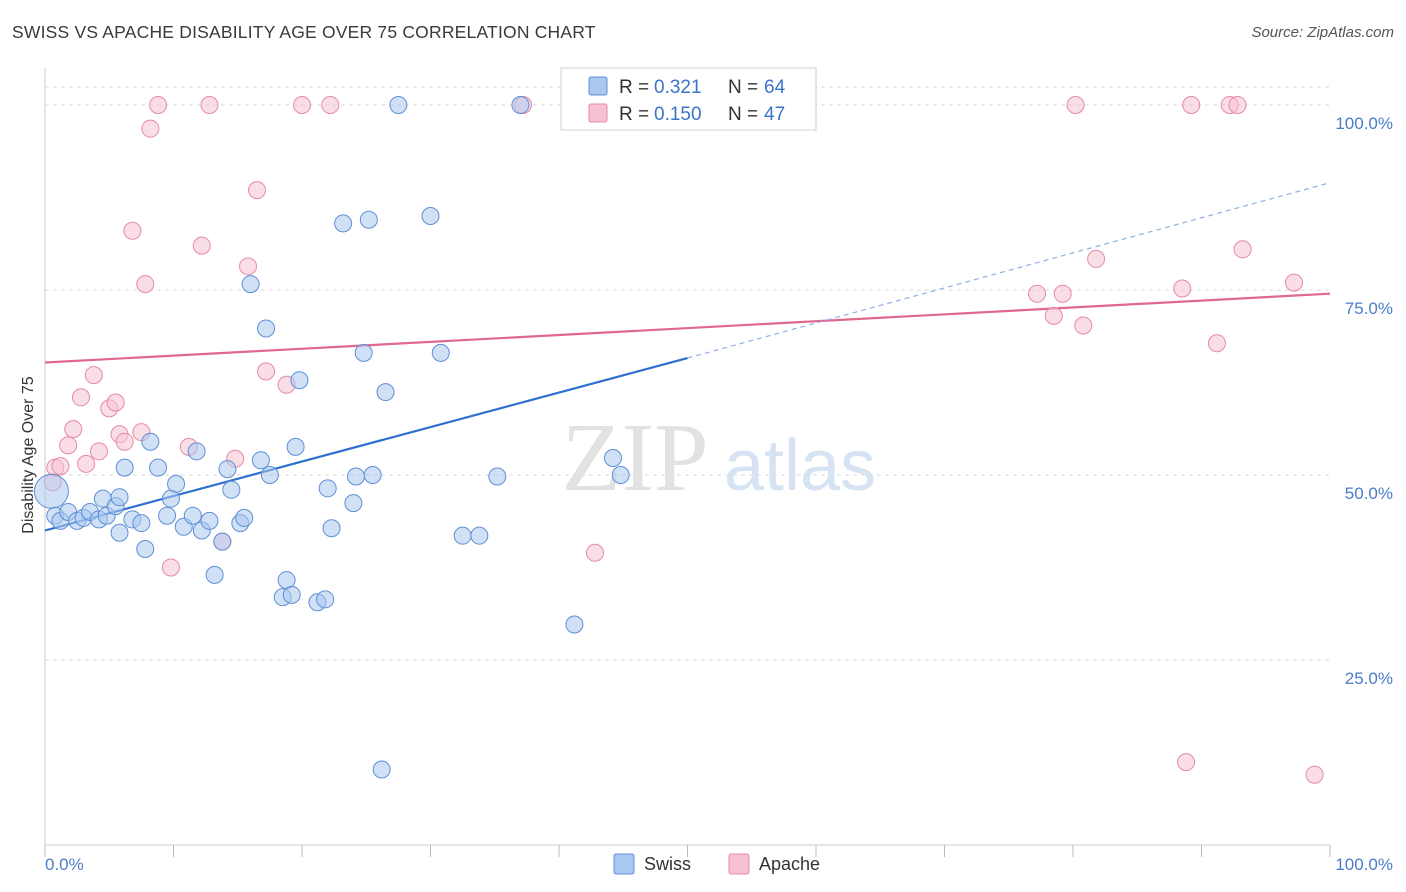 This screenshot has height=892, width=1406. Describe the element at coordinates (635, 458) in the screenshot. I see `watermark-zip: ZIP` at that location.